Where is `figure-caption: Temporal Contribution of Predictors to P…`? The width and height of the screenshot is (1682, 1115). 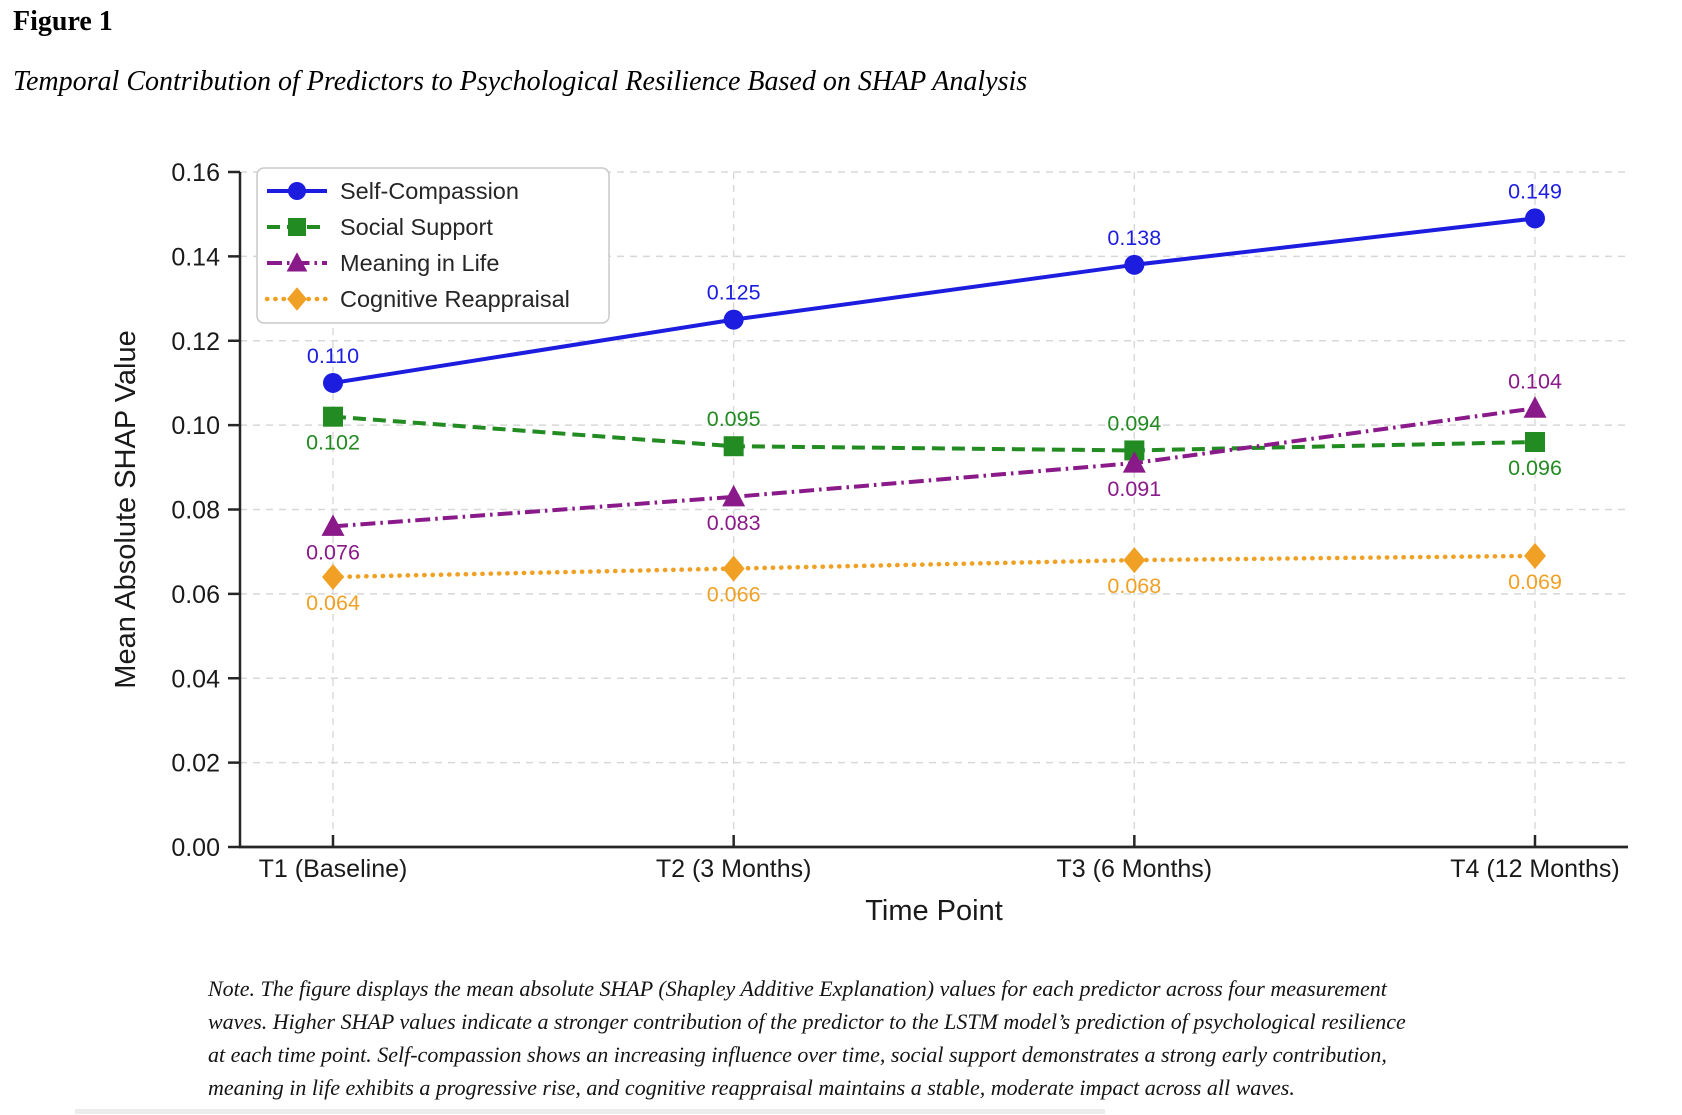
figure-caption: Temporal Contribution of Predictors to P… is located at coordinates (520, 81).